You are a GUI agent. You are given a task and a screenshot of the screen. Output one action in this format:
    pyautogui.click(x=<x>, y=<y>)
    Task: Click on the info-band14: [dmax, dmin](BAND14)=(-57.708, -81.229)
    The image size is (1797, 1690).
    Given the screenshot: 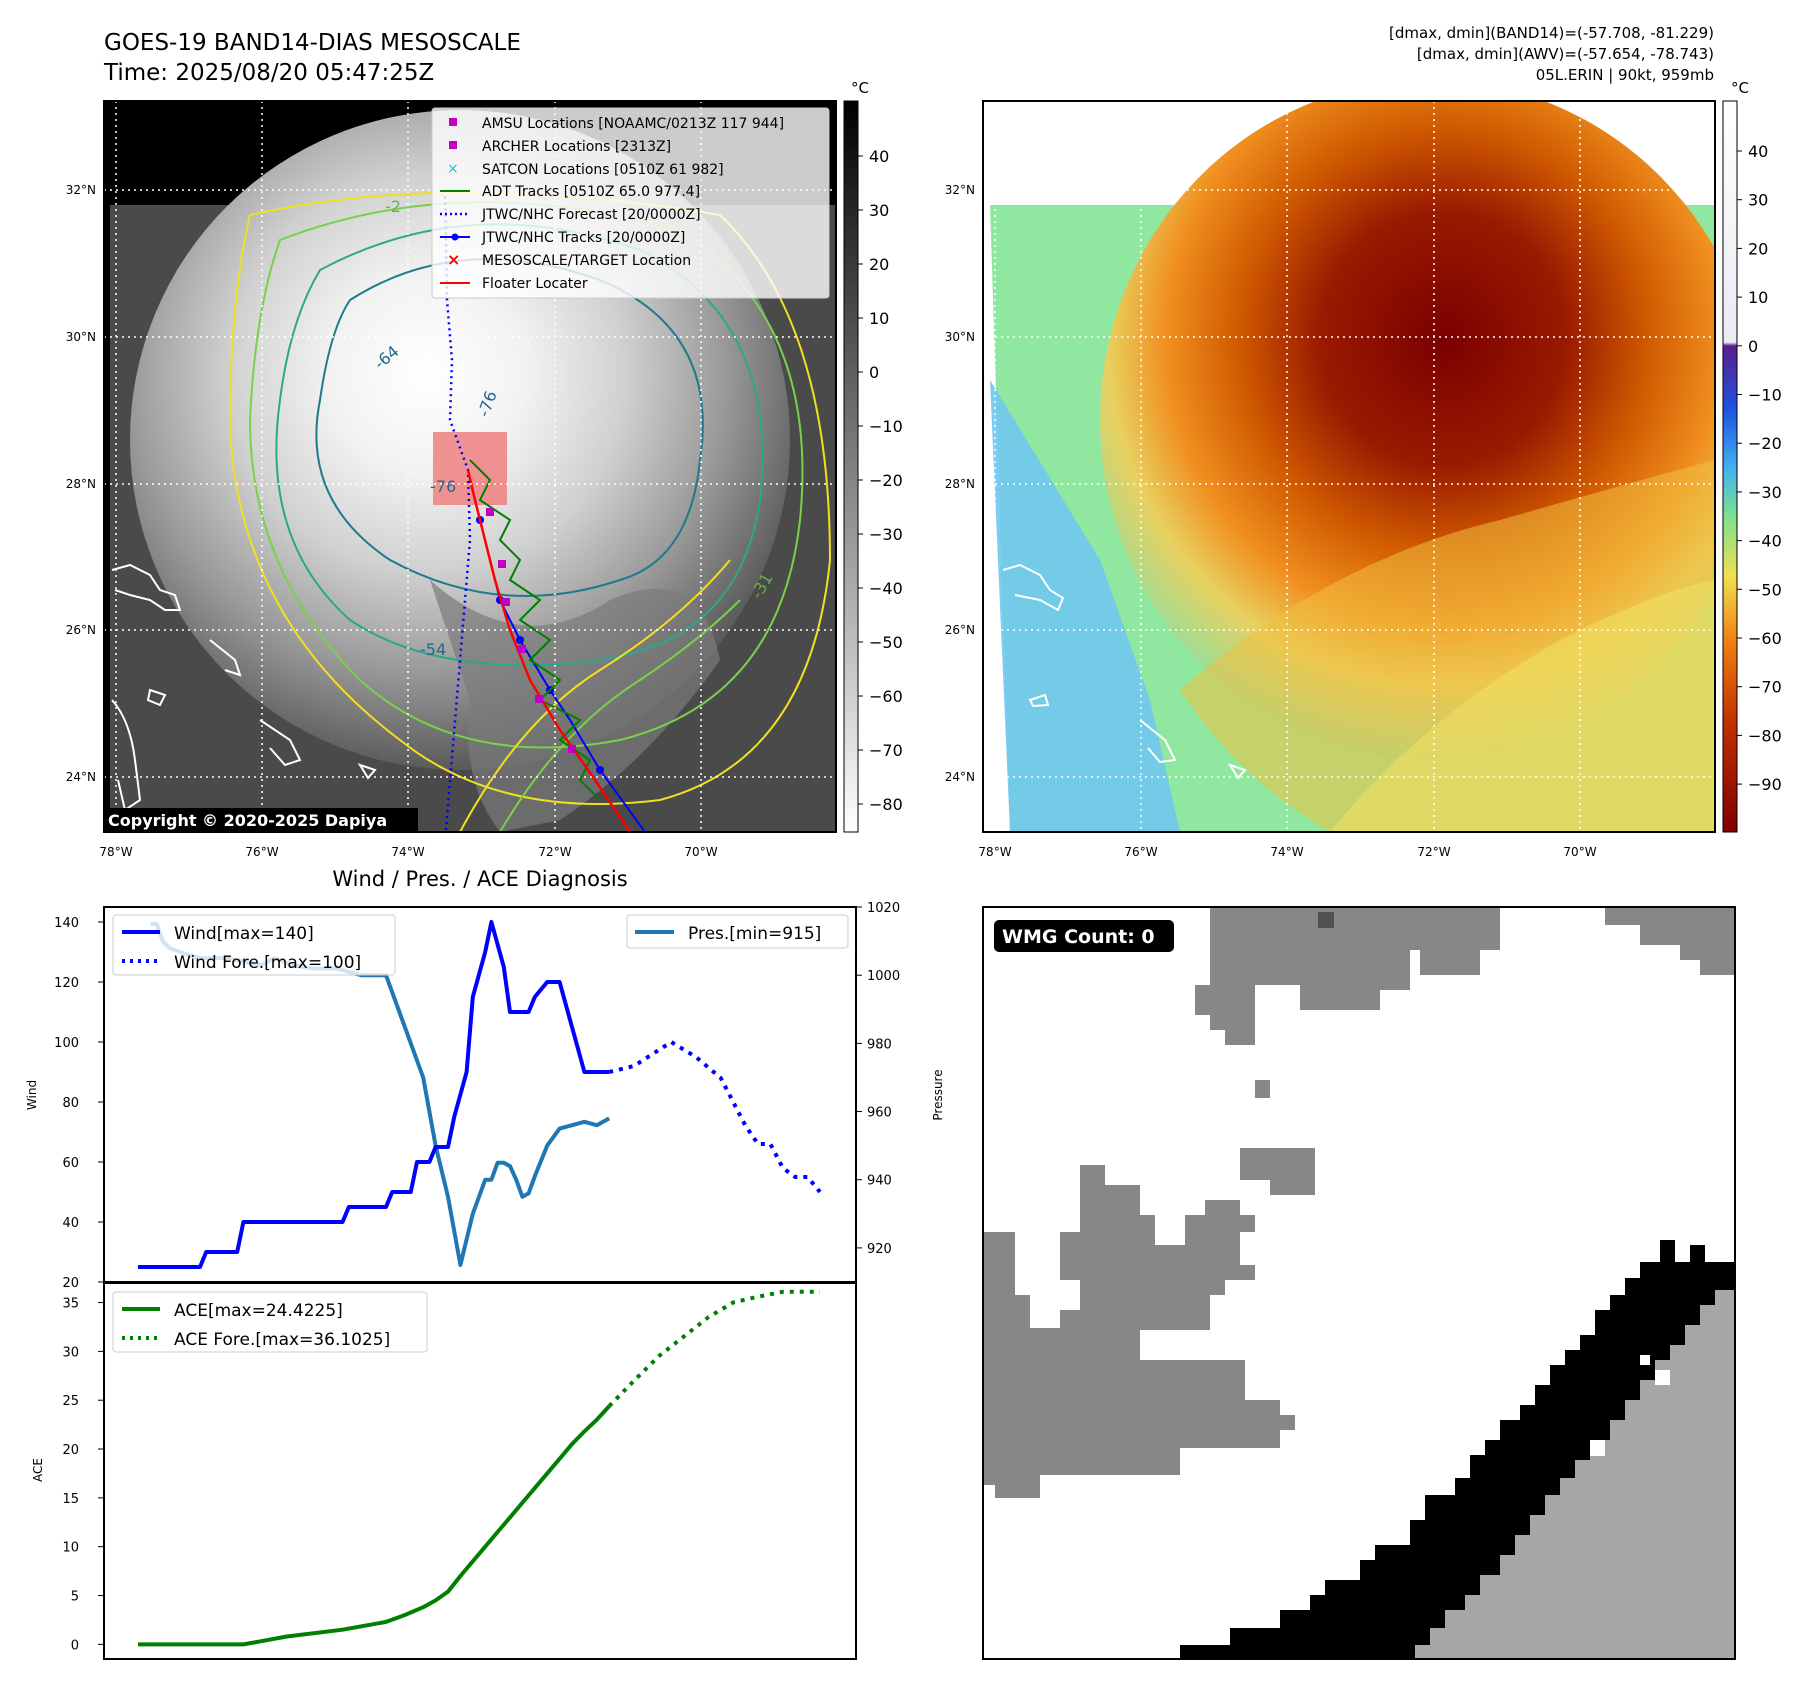 What is the action you would take?
    pyautogui.click(x=1551, y=33)
    